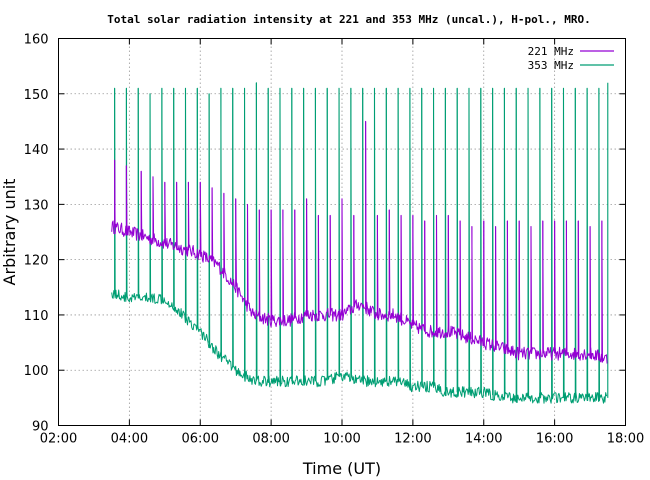 The width and height of the screenshot is (650, 480). Describe the element at coordinates (270, 439) in the screenshot. I see `x-tick-label: 08:00` at that location.